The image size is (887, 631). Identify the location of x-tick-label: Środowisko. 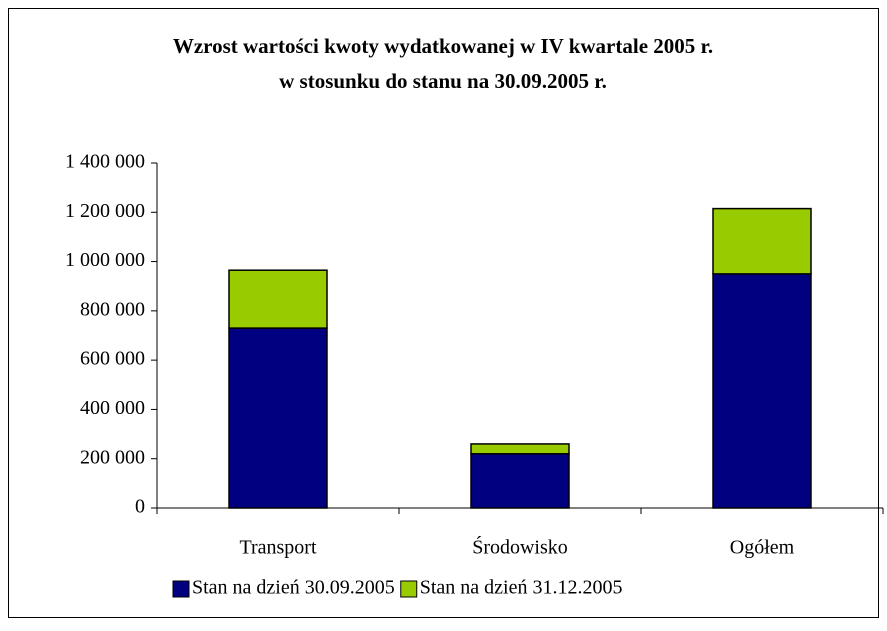
(520, 547).